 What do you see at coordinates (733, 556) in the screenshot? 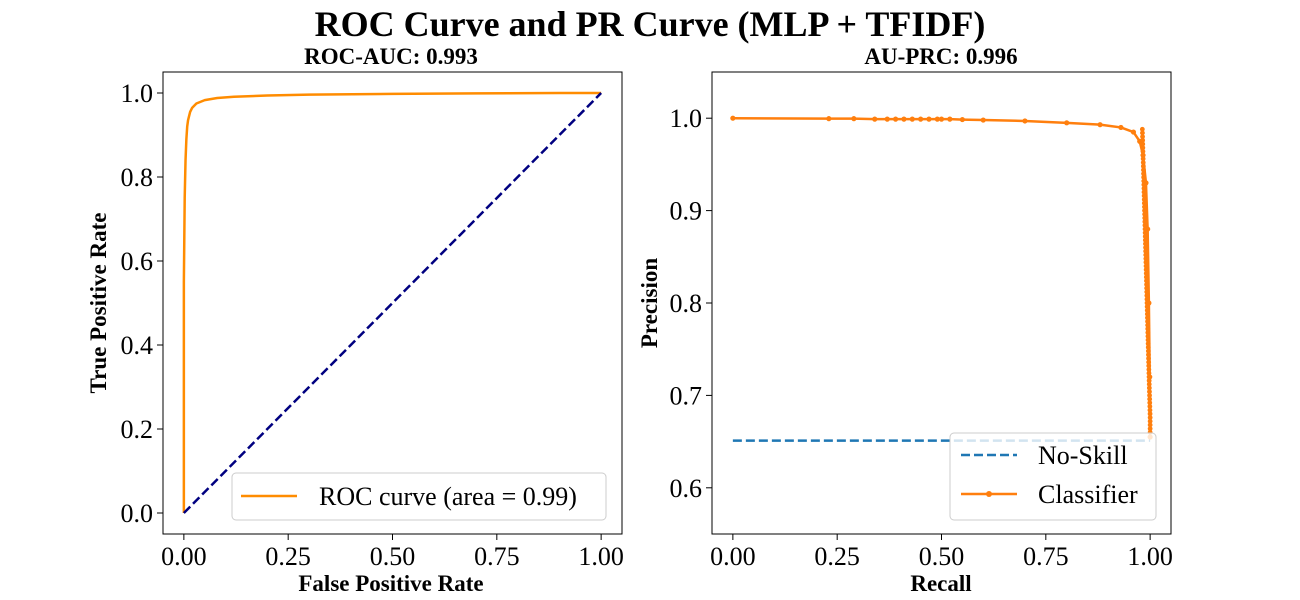
I see `pr-xtick-label: 0.00` at bounding box center [733, 556].